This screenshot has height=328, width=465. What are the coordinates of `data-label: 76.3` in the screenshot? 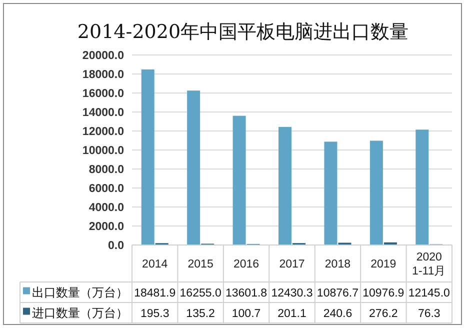 It's located at (429, 314).